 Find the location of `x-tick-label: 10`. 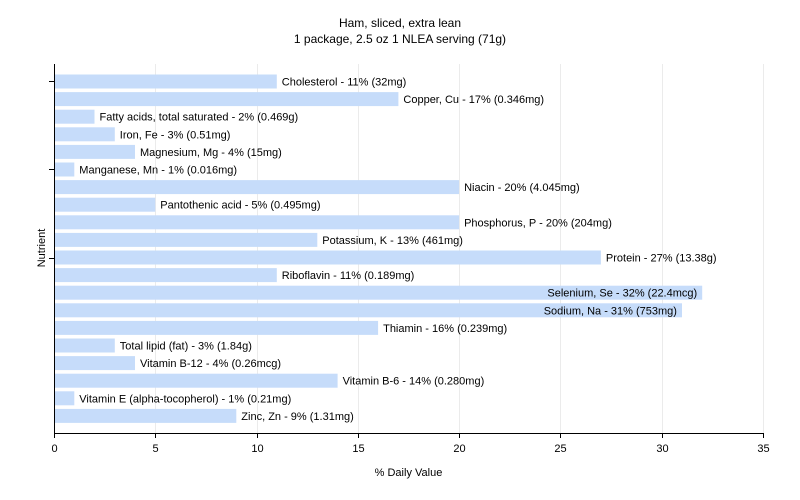

x-tick-label: 10 is located at coordinates (257, 449).